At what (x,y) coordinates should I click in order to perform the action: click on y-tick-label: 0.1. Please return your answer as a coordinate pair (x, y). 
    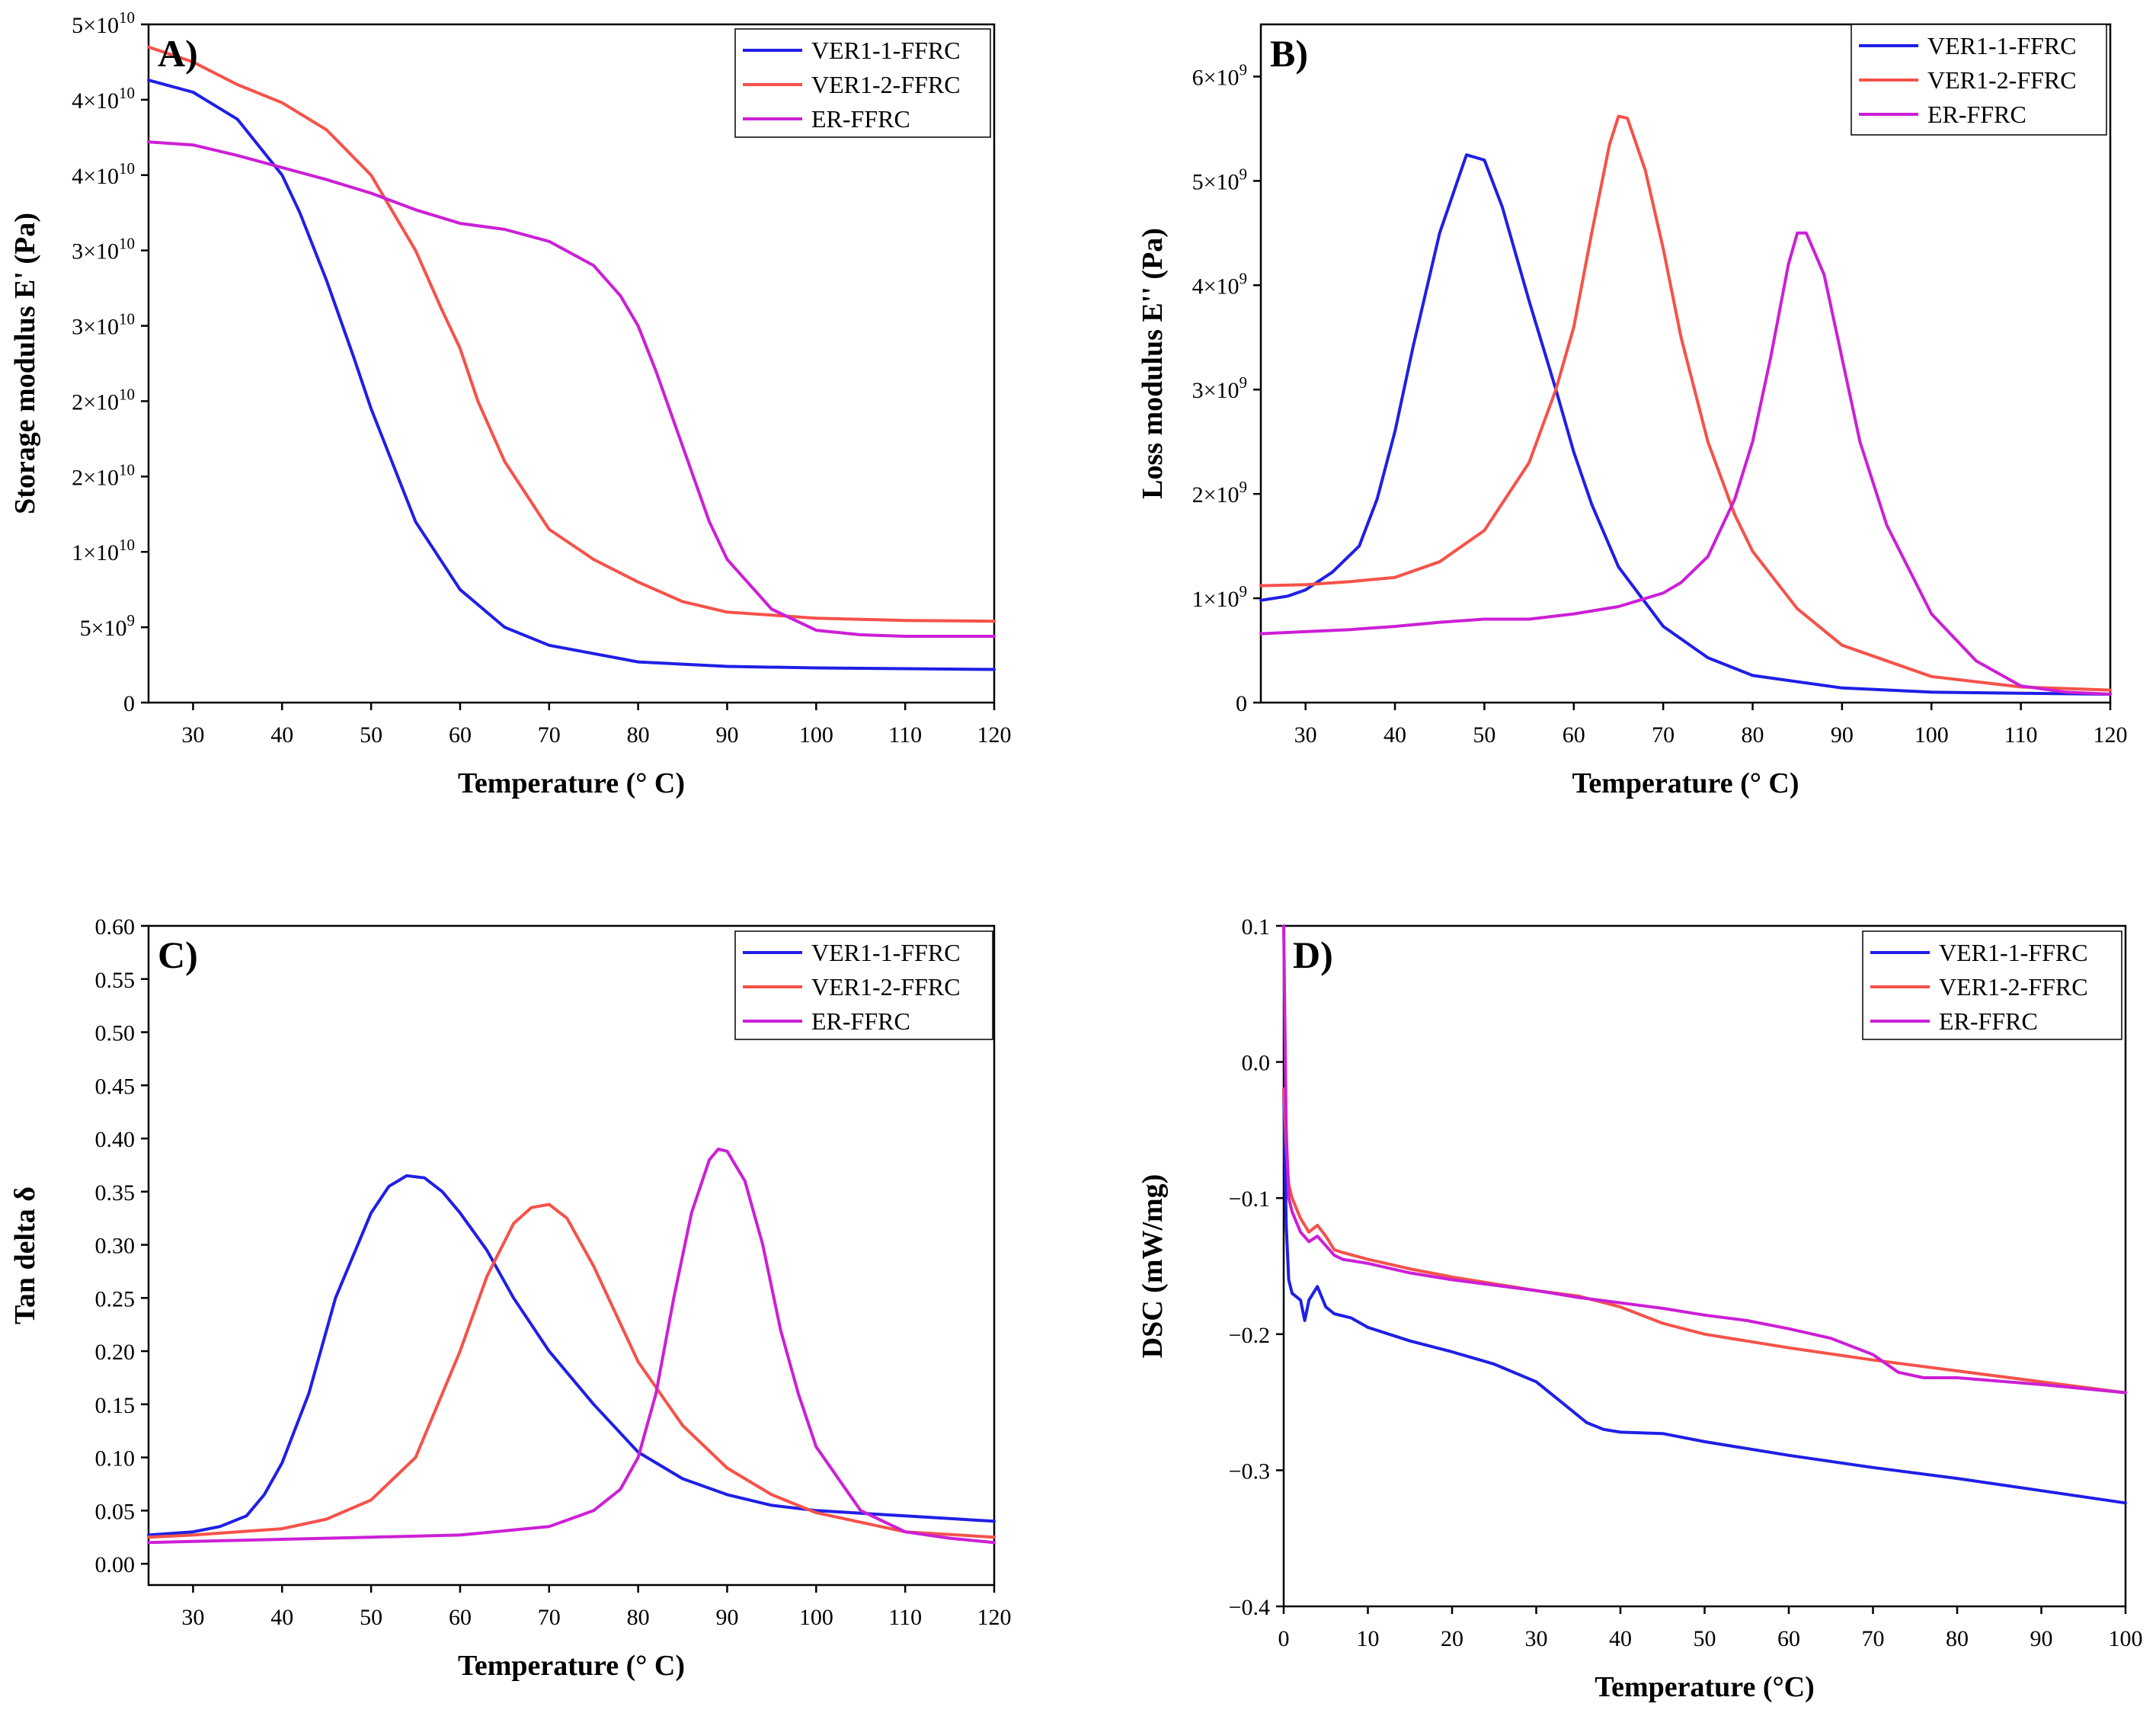
    Looking at the image, I should click on (1256, 927).